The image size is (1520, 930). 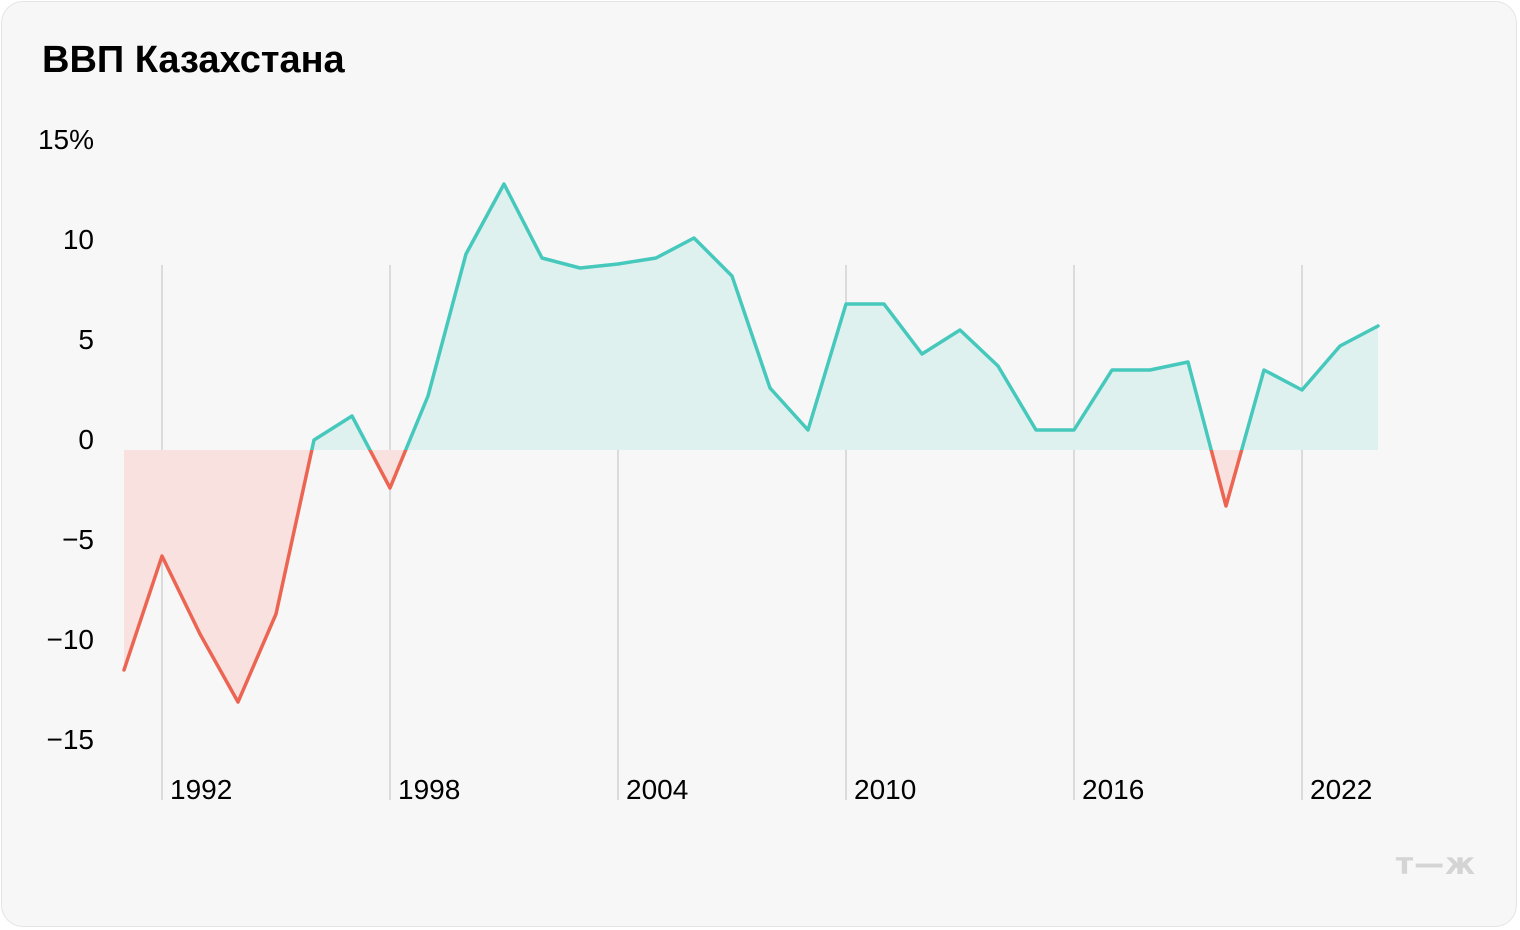 What do you see at coordinates (429, 789) in the screenshot?
I see `x-tick-label: 1998` at bounding box center [429, 789].